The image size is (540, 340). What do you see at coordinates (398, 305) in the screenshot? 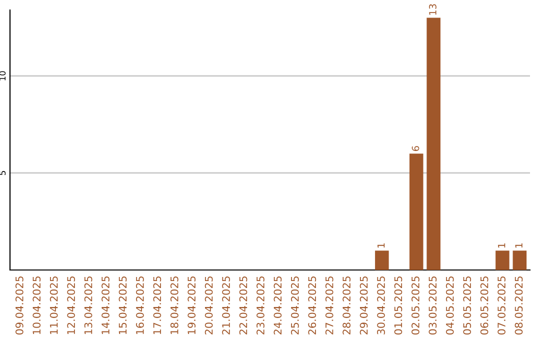
I see `x-tick-label: 01.05.2025` at bounding box center [398, 305].